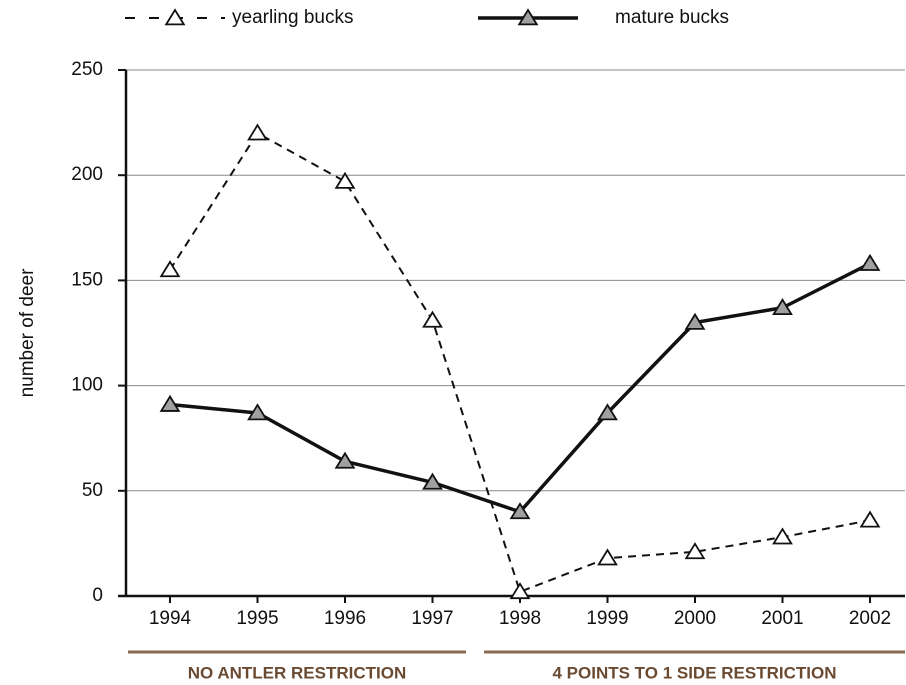 Image resolution: width=906 pixels, height=685 pixels. I want to click on x-tick-label: 2001, so click(782, 618).